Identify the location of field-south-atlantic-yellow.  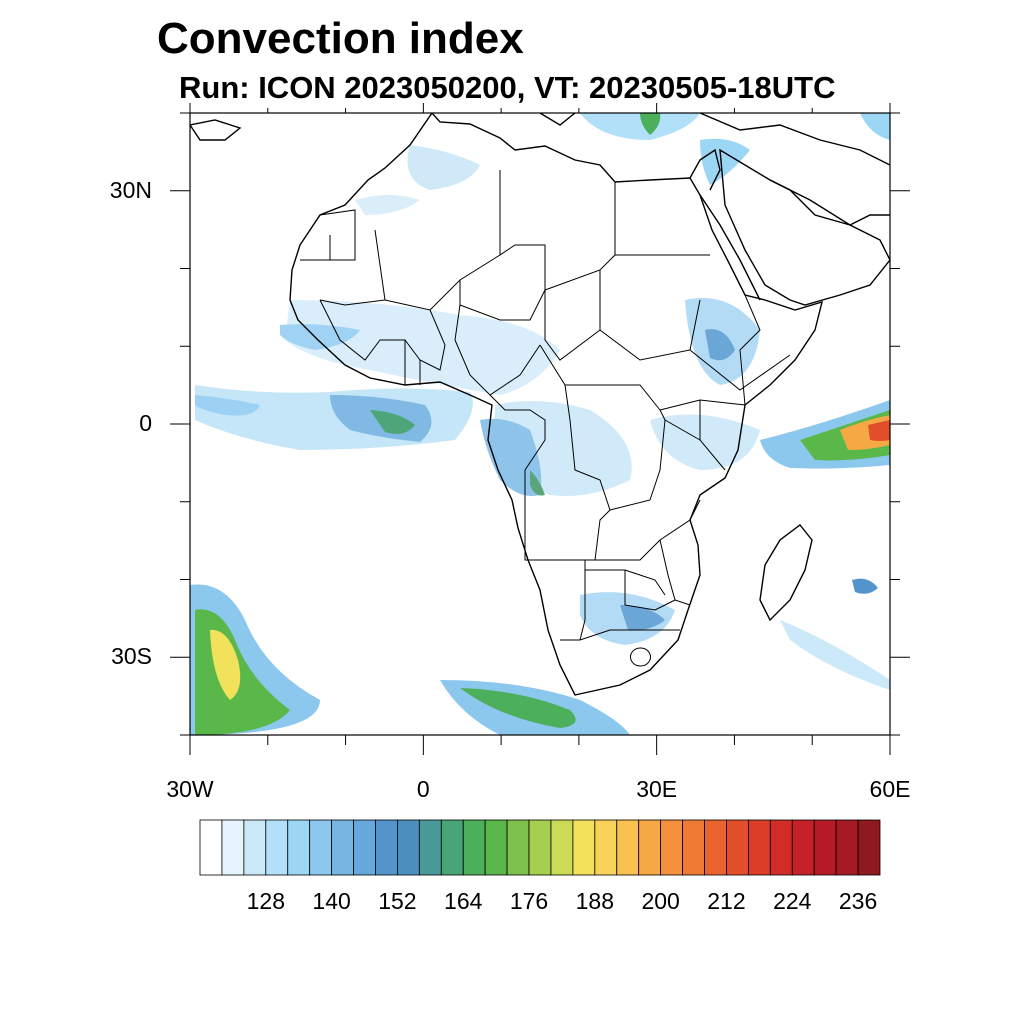
(225, 664).